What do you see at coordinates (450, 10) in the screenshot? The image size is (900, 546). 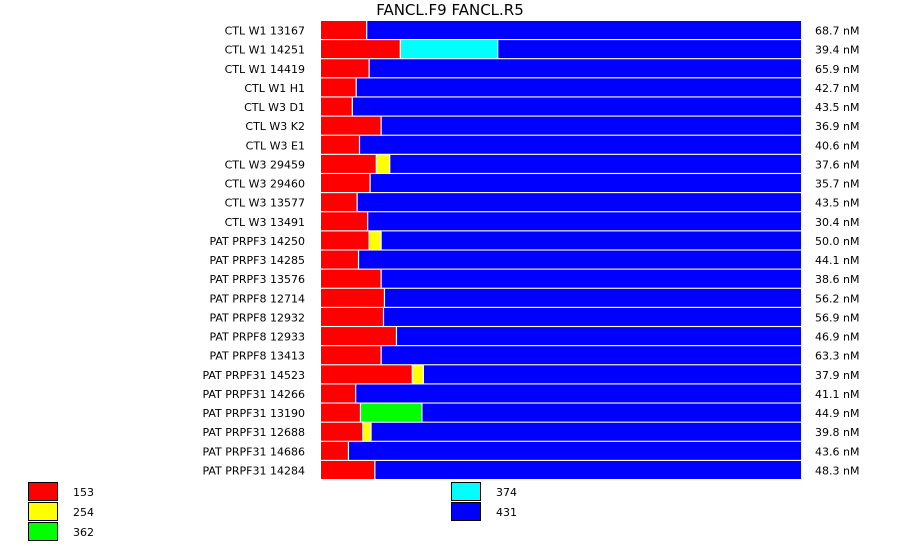 I see `chart-title: FANCL.F9 FANCL.R5` at bounding box center [450, 10].